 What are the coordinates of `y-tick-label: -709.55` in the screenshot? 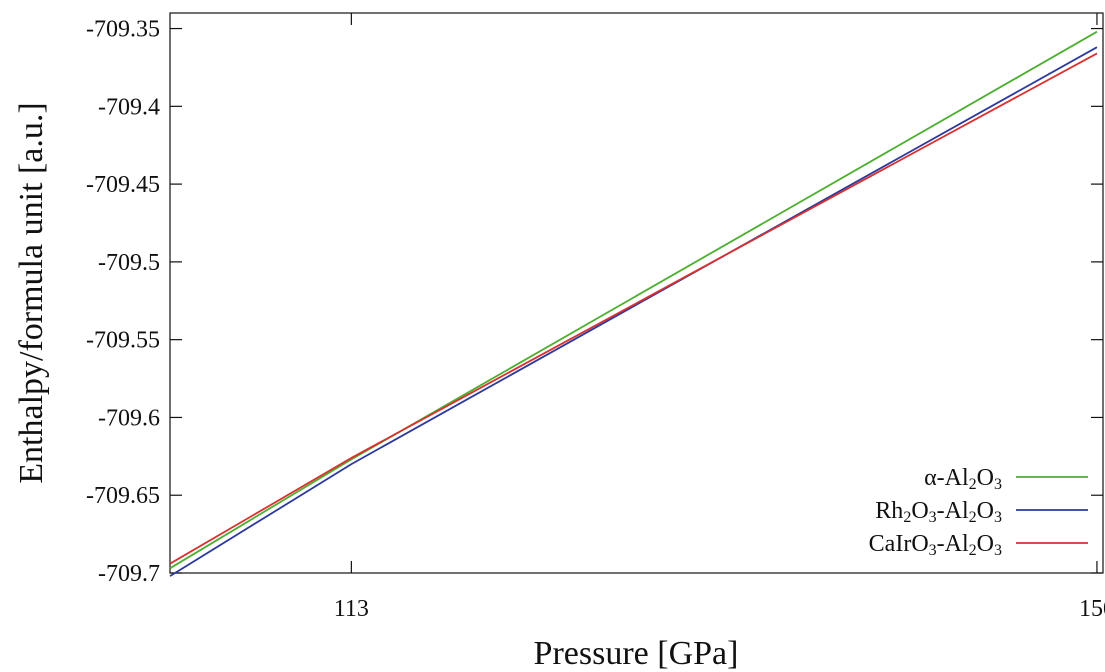 It's located at (123, 341).